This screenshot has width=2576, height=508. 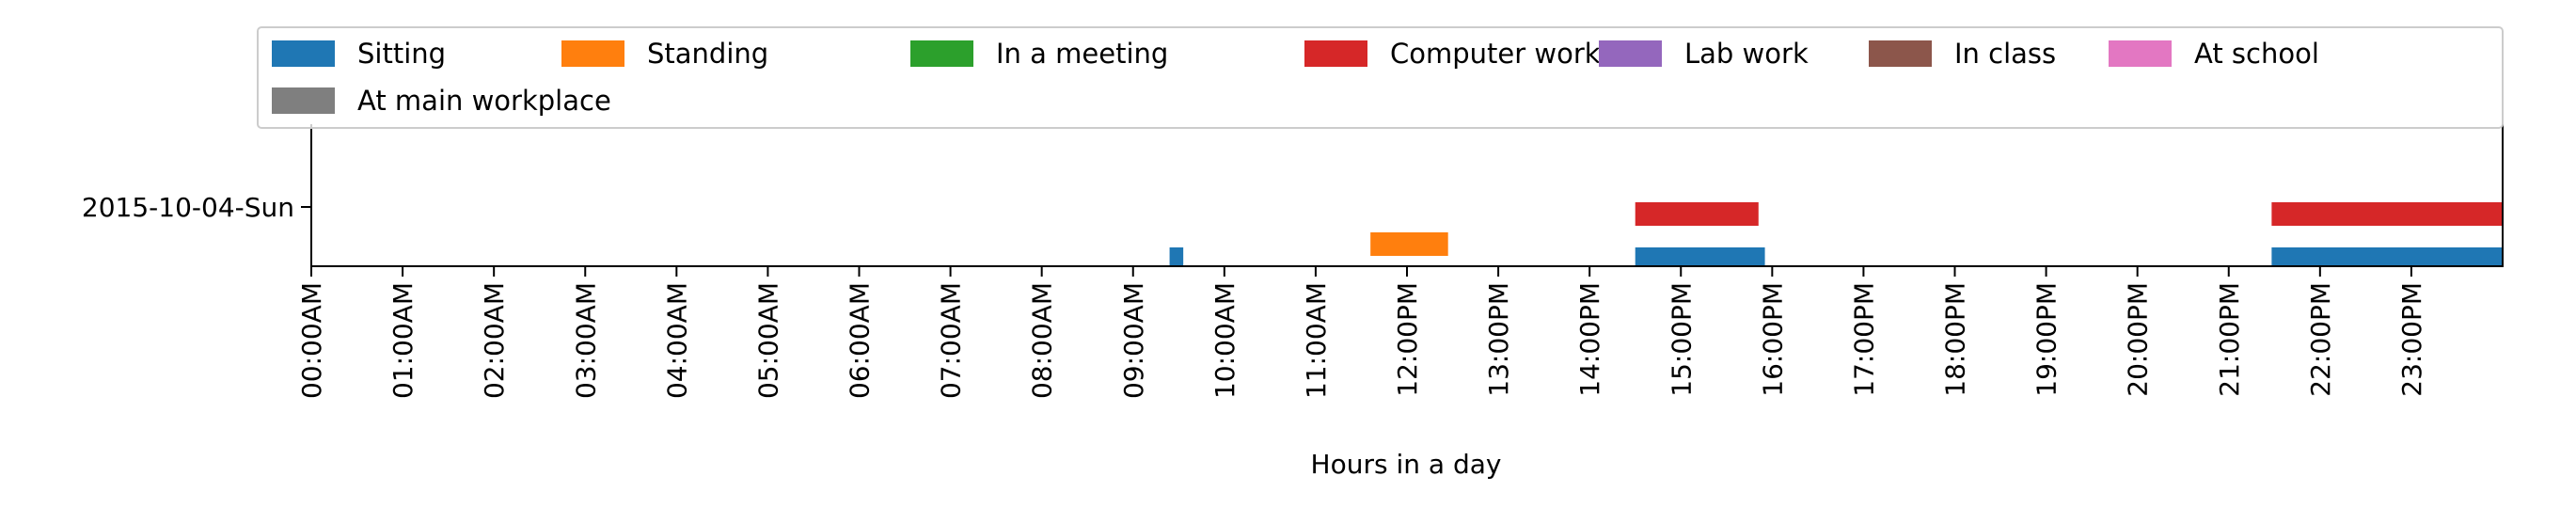 I want to click on x-tick-label: 02:00AM, so click(x=494, y=340).